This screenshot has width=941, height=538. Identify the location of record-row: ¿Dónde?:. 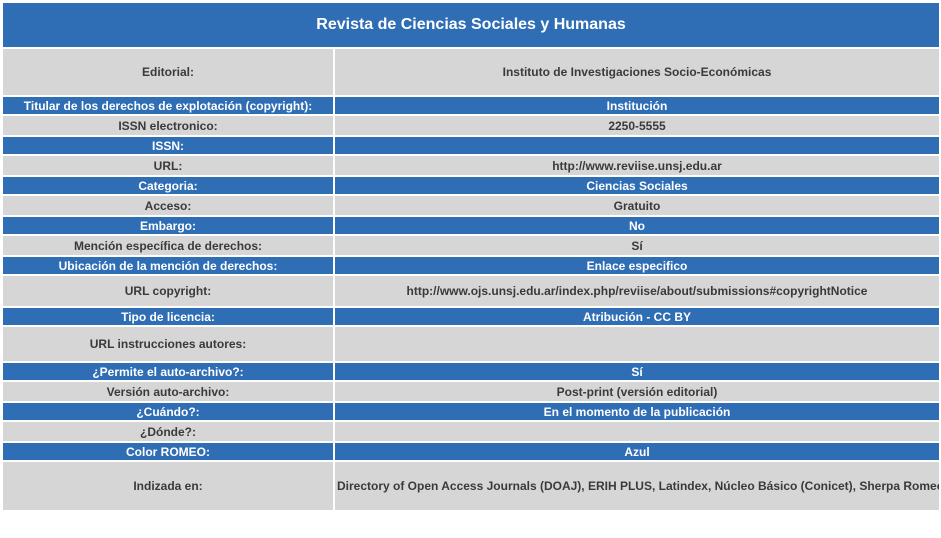
(471, 431).